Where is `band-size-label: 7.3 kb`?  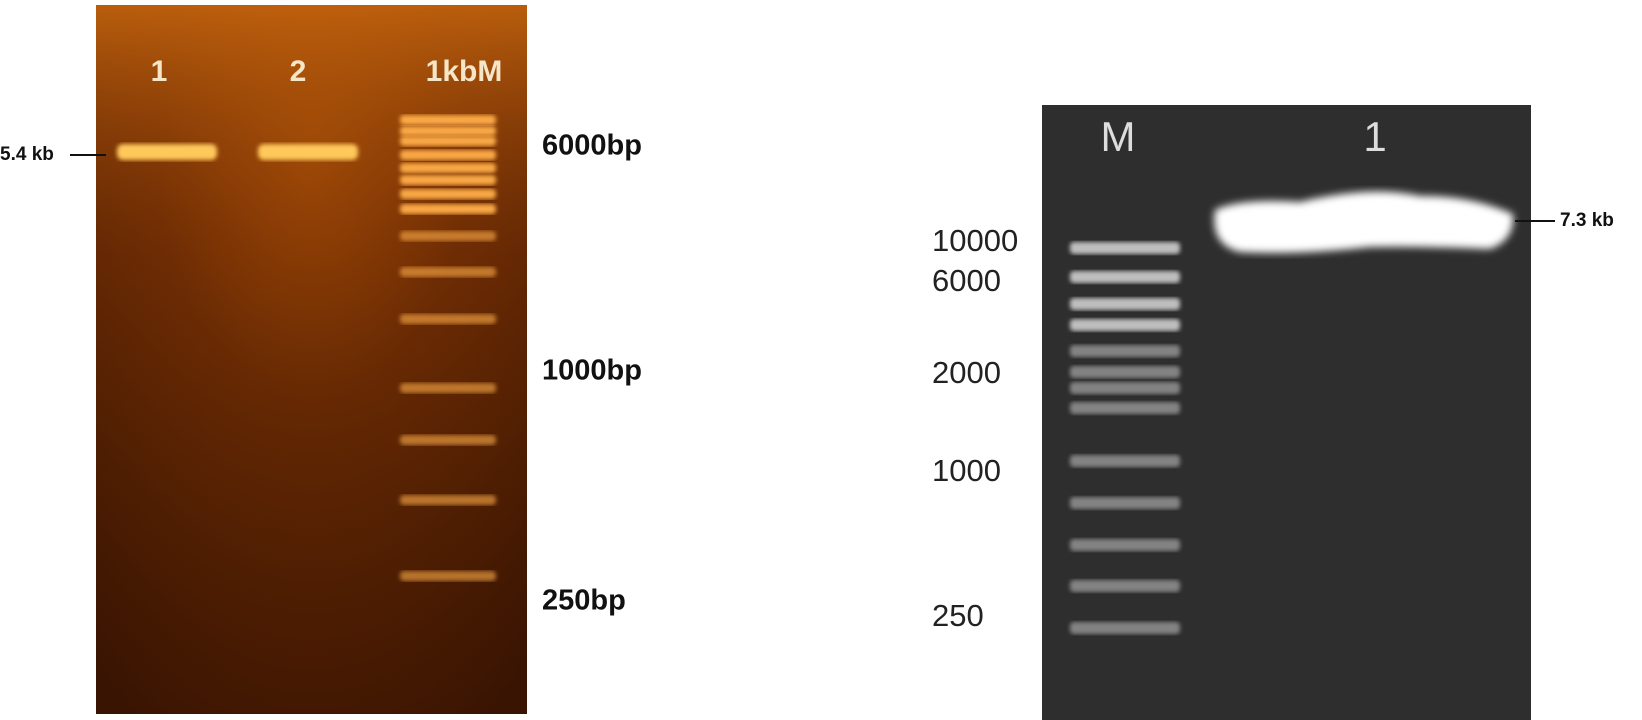
band-size-label: 7.3 kb is located at coordinates (1587, 220).